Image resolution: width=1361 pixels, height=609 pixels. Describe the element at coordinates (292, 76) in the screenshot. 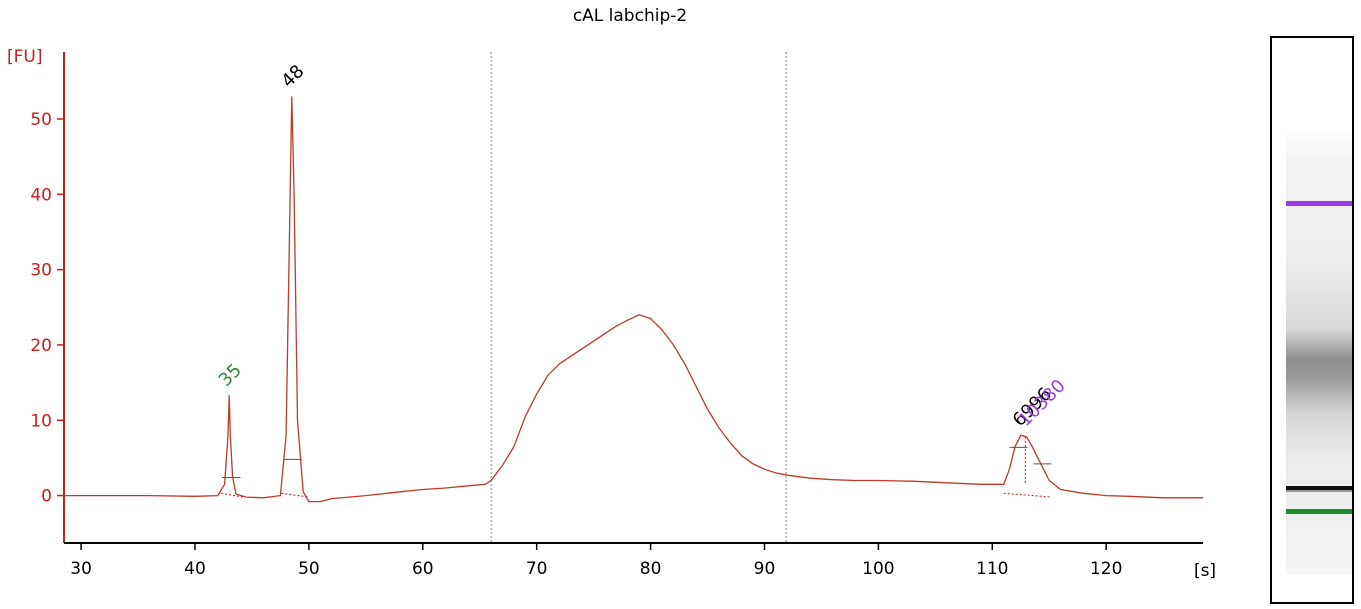

I see `peak-label: 48` at that location.